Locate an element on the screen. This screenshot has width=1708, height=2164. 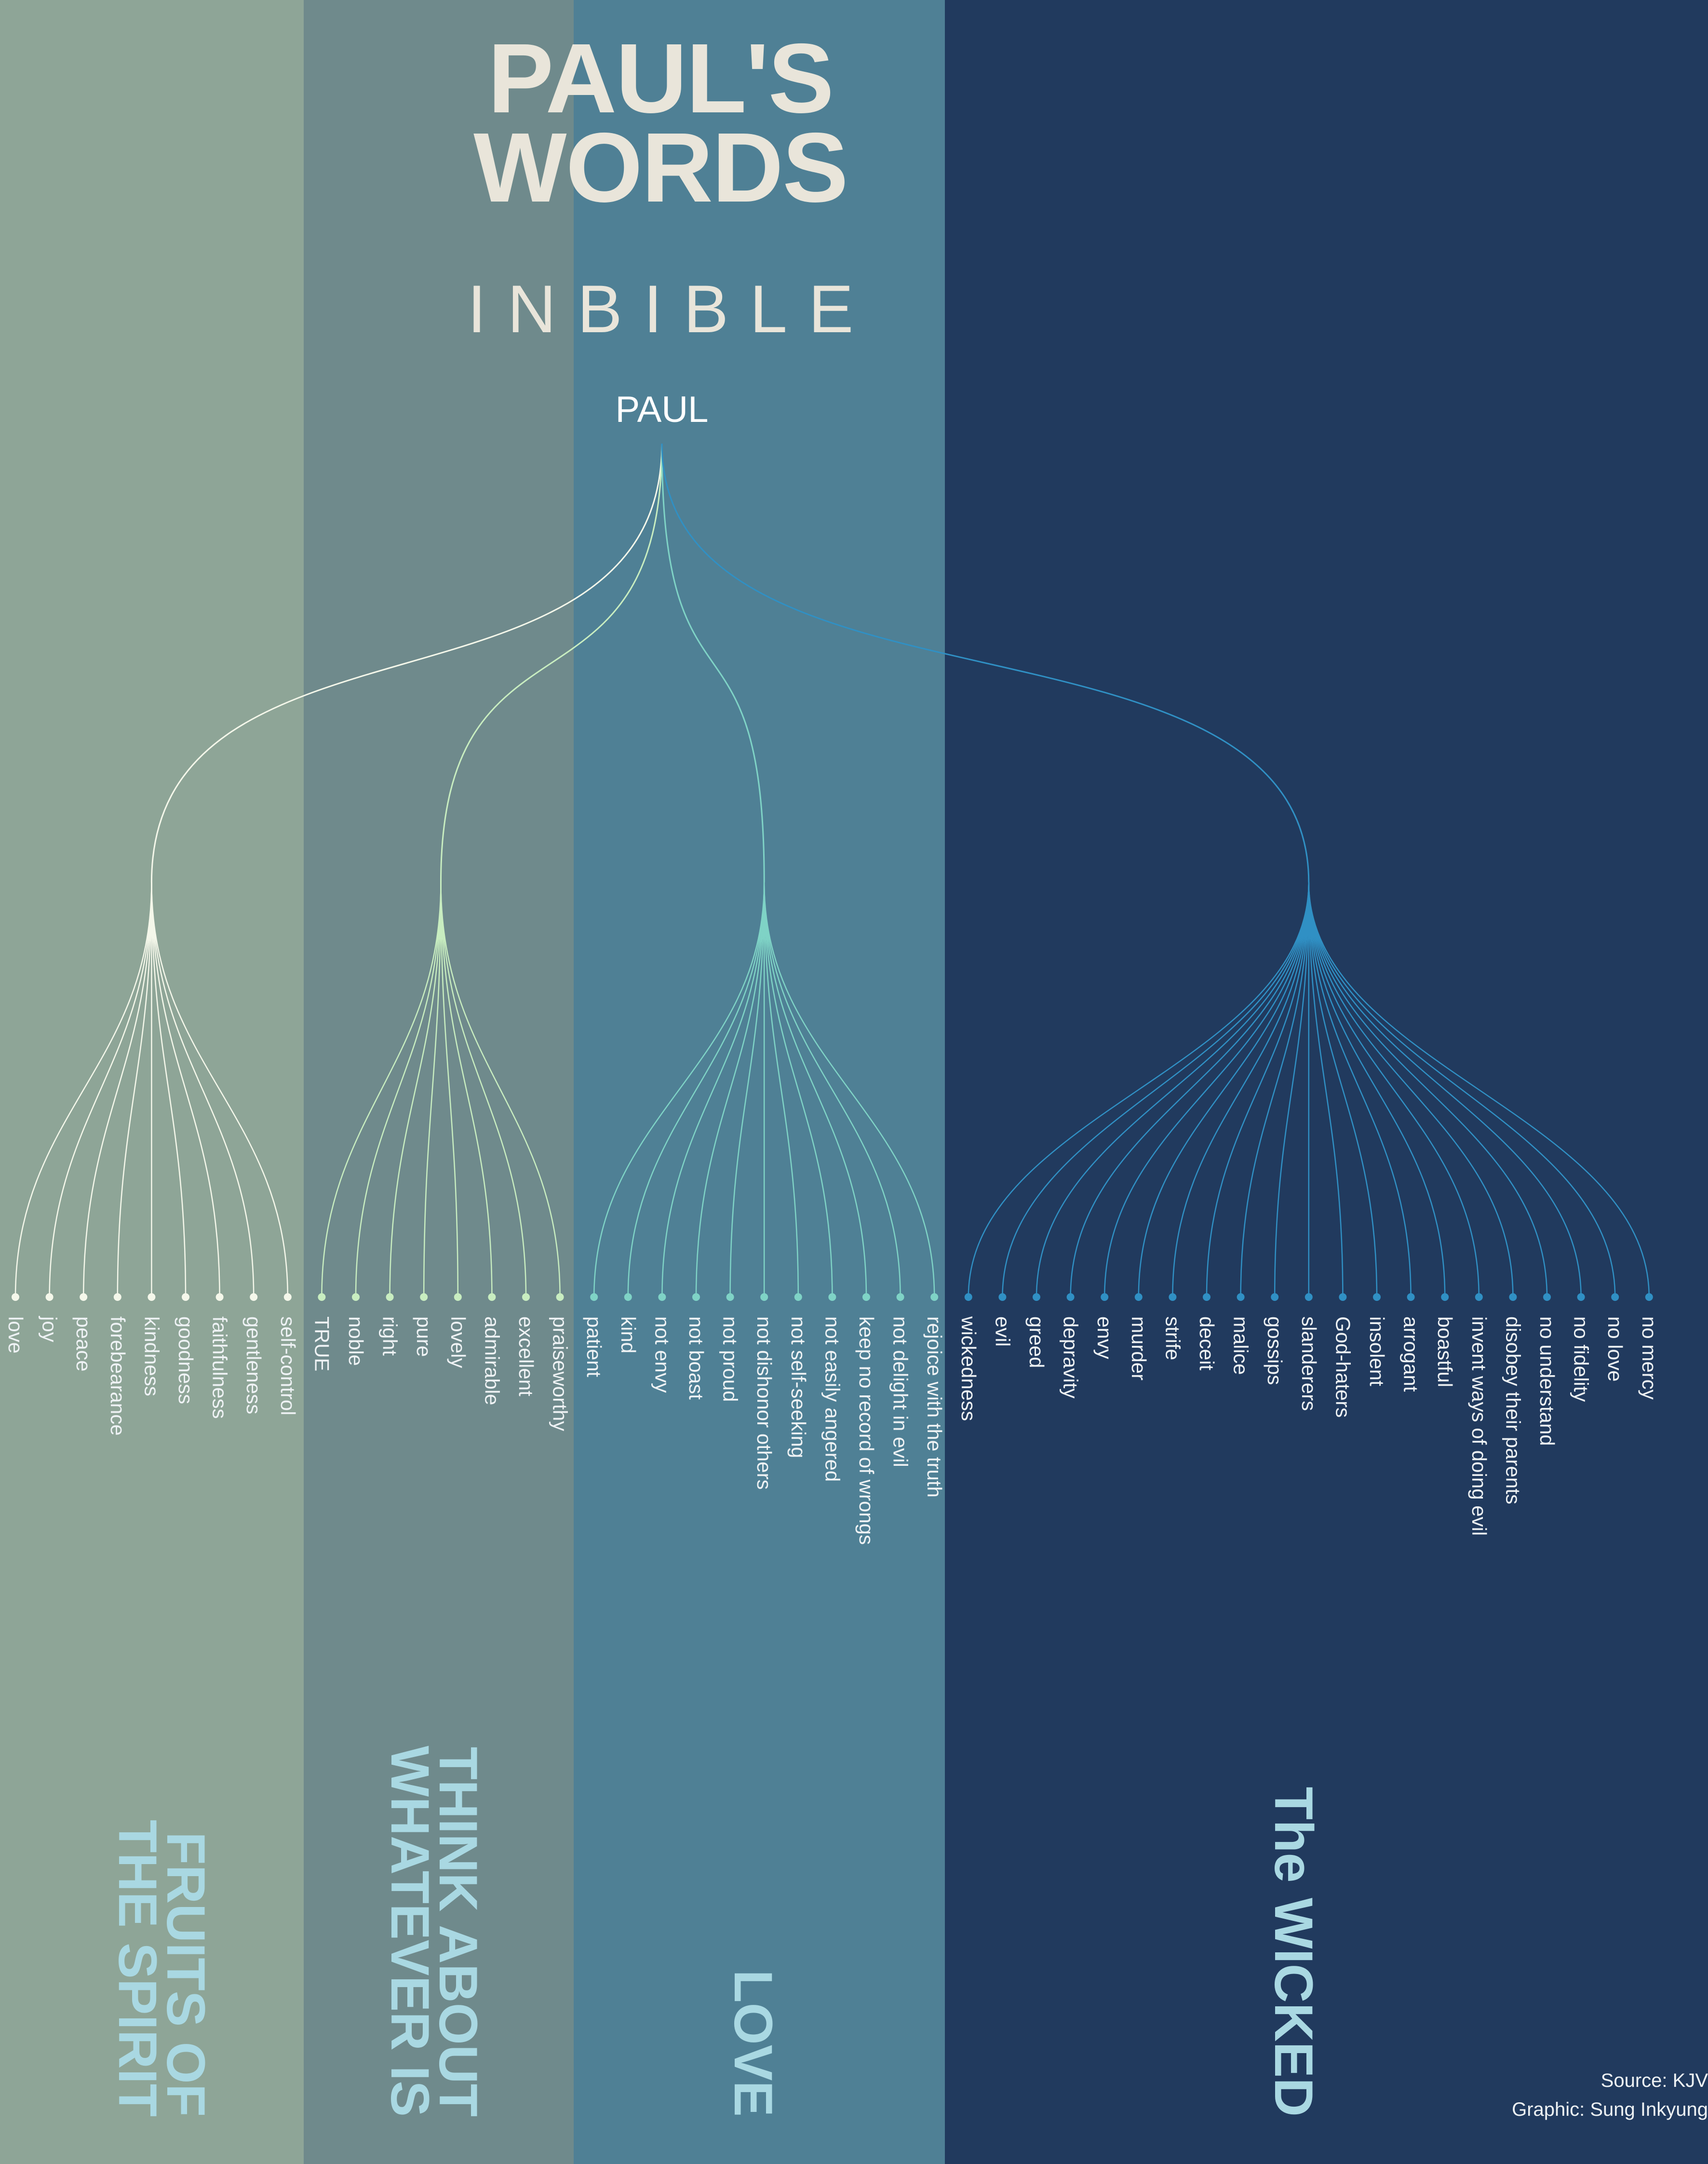
leaf-label: insolent is located at coordinates (1377, 1351).